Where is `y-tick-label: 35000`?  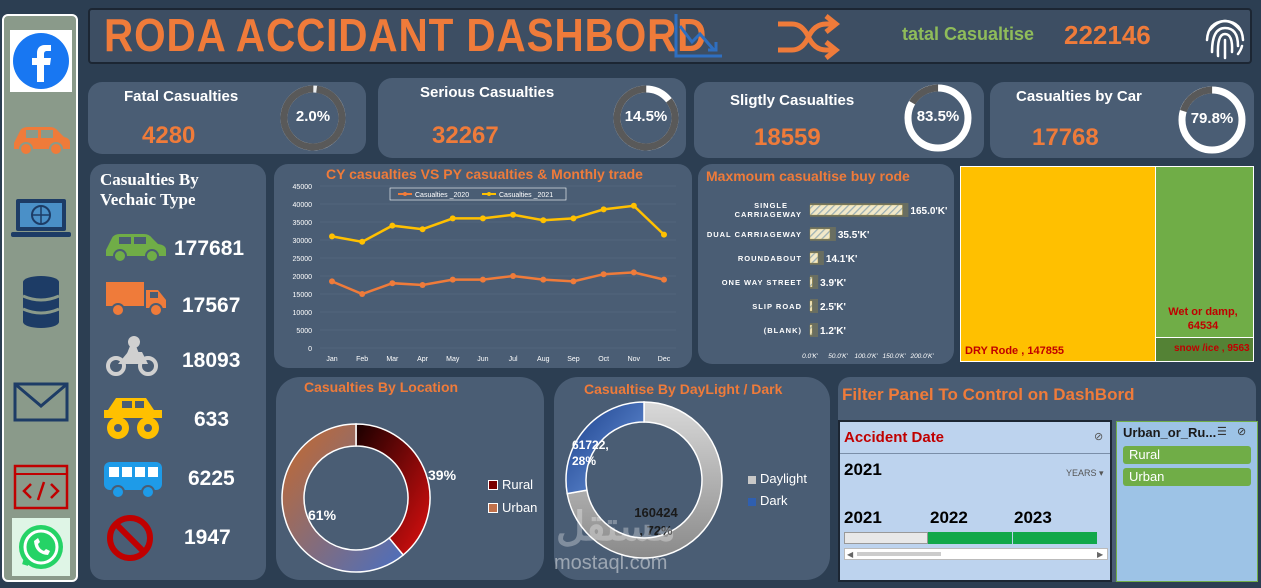
y-tick-label: 35000 is located at coordinates (303, 223).